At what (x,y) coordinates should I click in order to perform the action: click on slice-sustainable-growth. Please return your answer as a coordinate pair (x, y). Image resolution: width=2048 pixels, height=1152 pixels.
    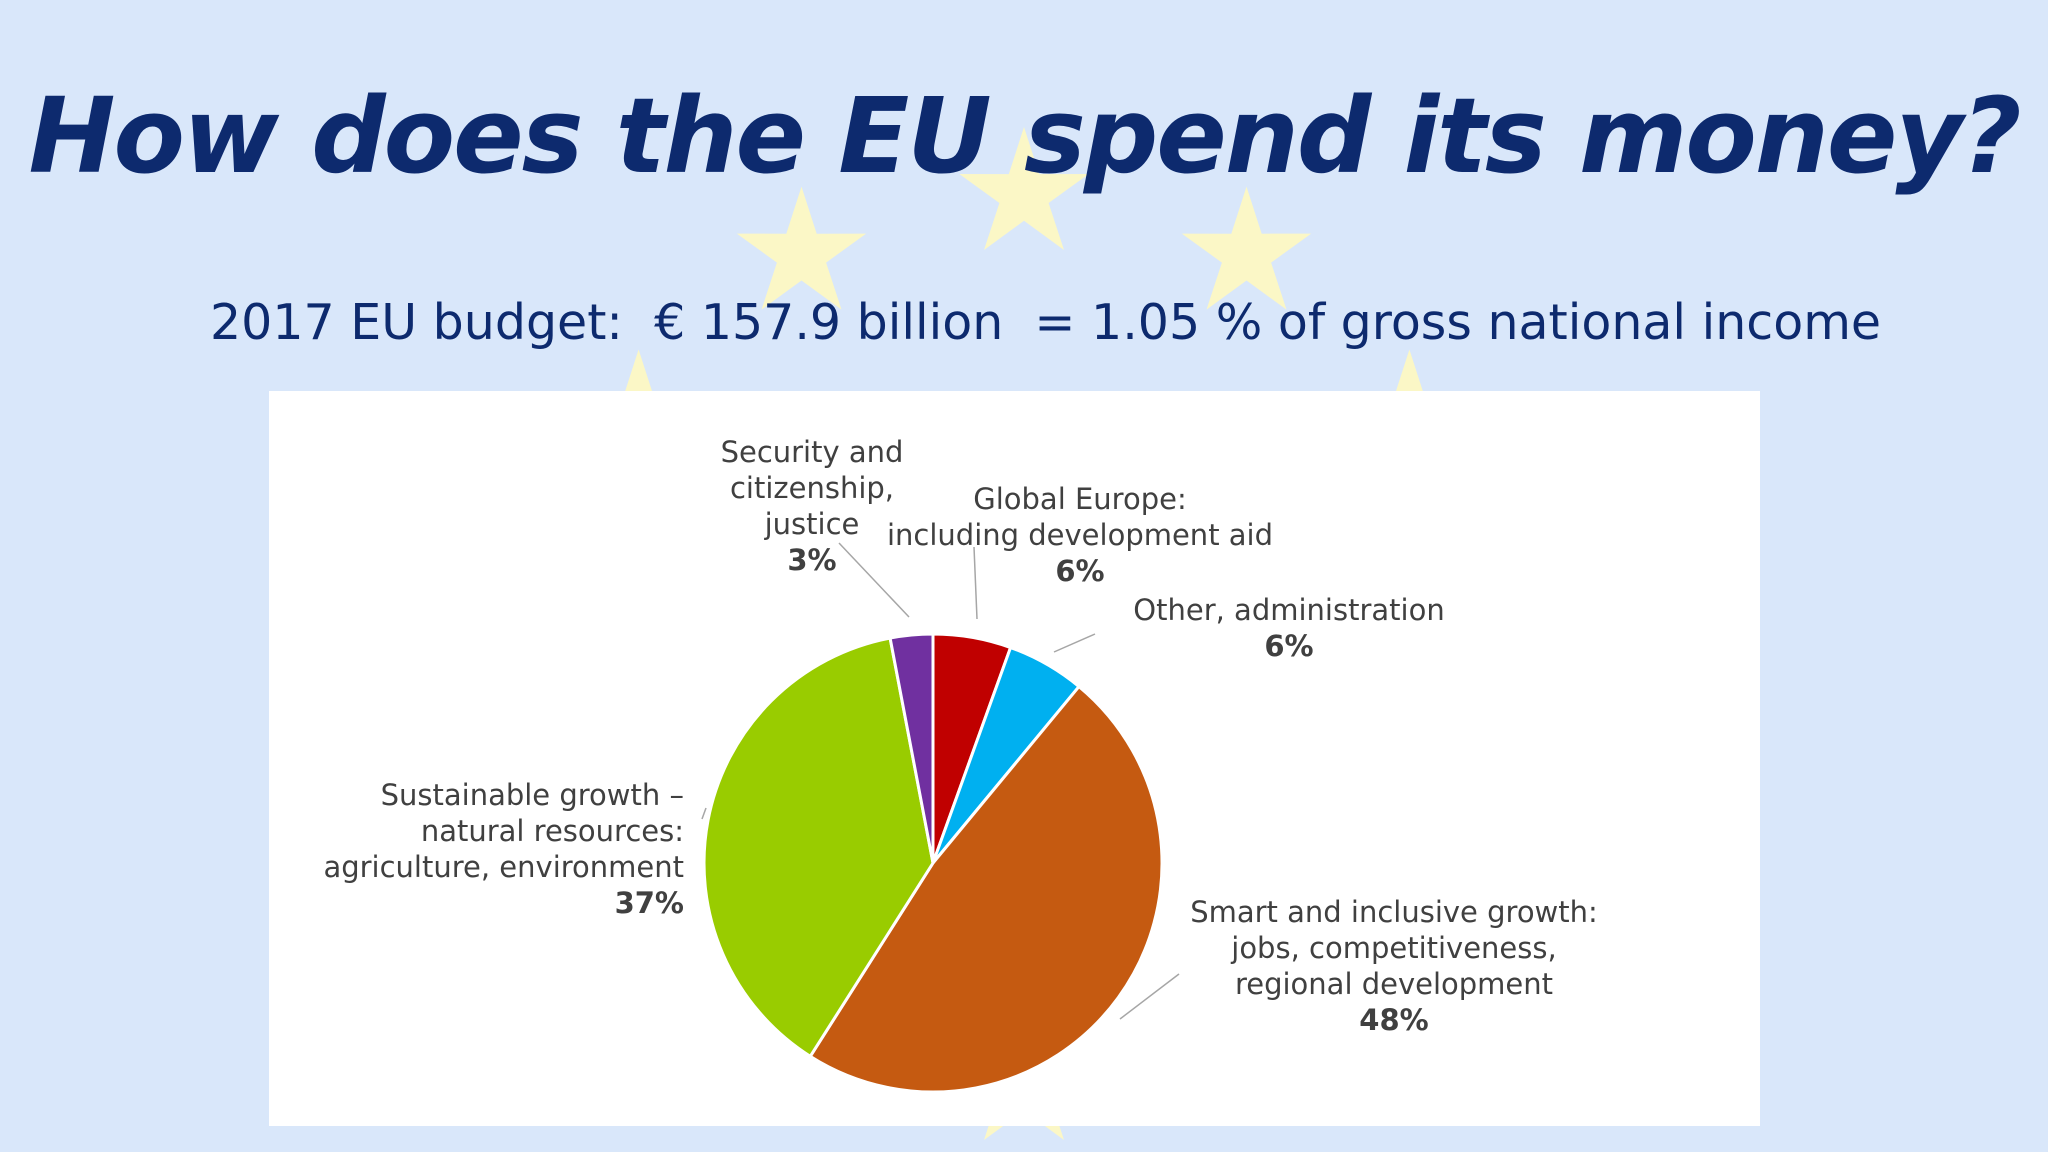
    Looking at the image, I should click on (818, 847).